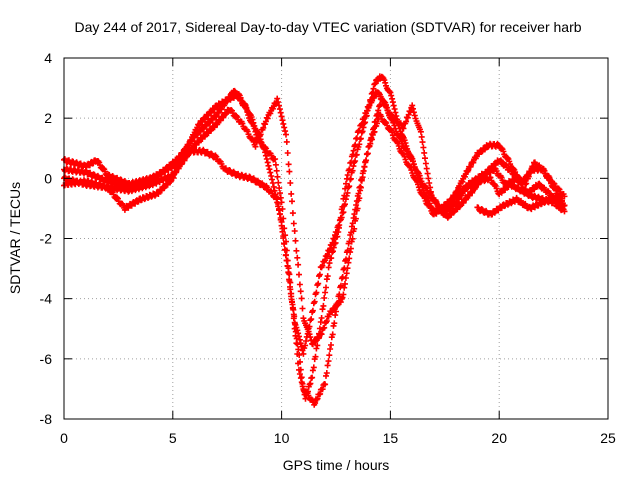  Describe the element at coordinates (48, 58) in the screenshot. I see `y-tick-label: 4` at that location.